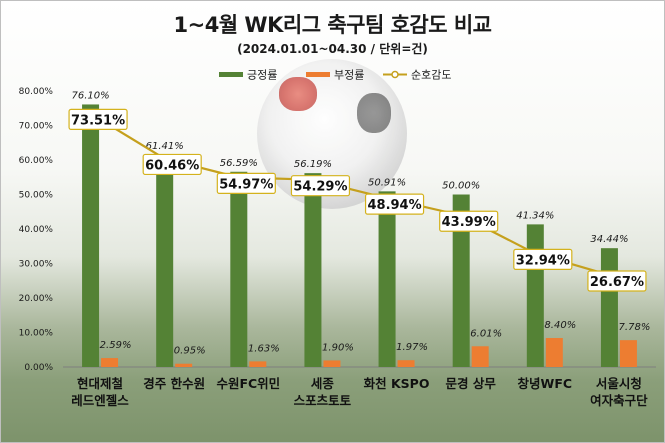 This screenshot has width=665, height=443. I want to click on x-category-label: 수원FC위민, so click(248, 383).